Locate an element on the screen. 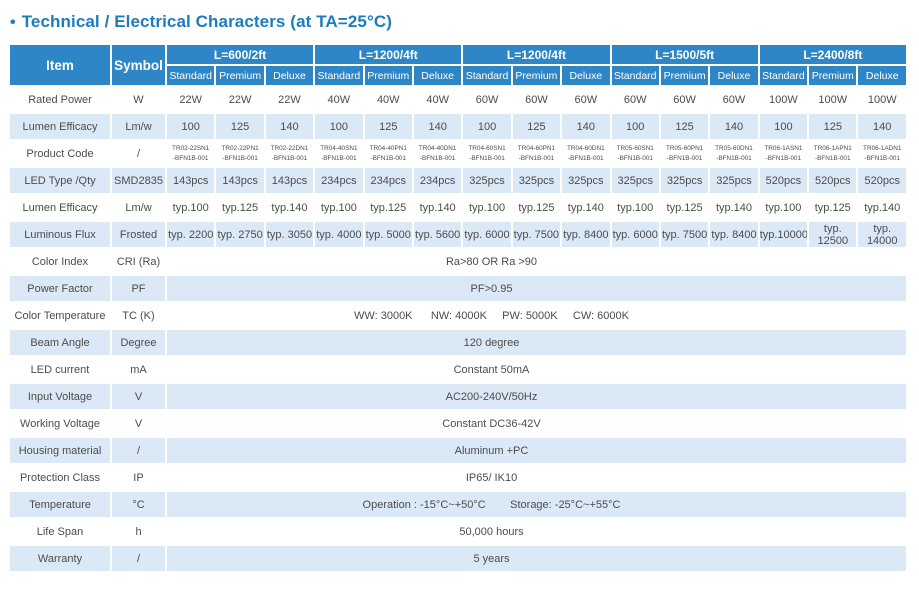 This screenshot has width=919, height=614. table-row: Life Span h 50,000 hours is located at coordinates (458, 531).